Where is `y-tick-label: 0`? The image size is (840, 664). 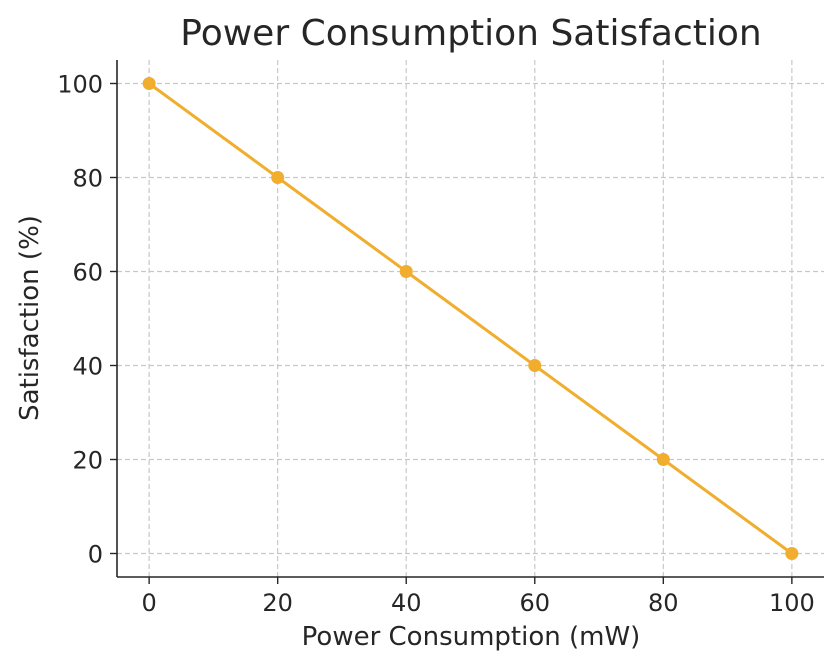 y-tick-label: 0 is located at coordinates (95, 555).